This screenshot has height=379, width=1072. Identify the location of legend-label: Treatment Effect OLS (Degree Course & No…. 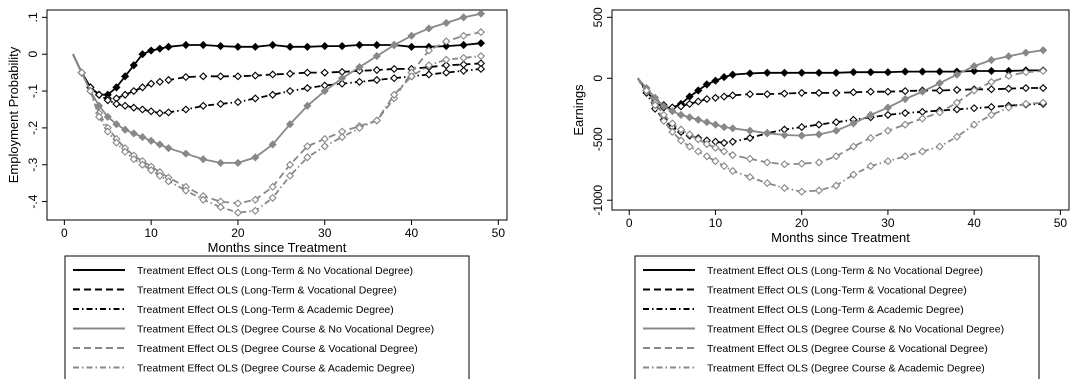
(855, 330).